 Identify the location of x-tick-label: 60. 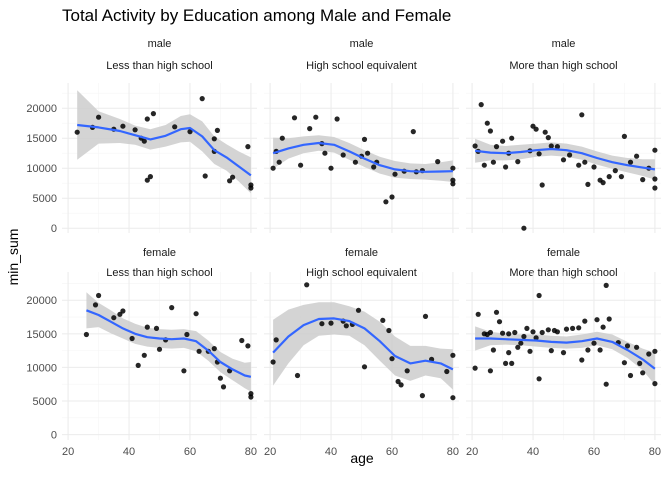
(392, 452).